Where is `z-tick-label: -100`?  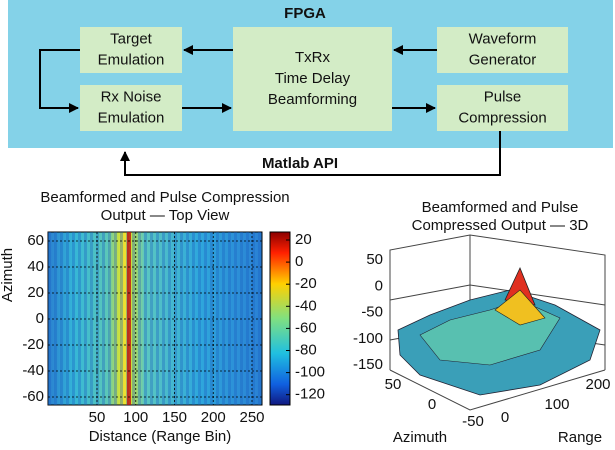 z-tick-label: -100 is located at coordinates (368, 338).